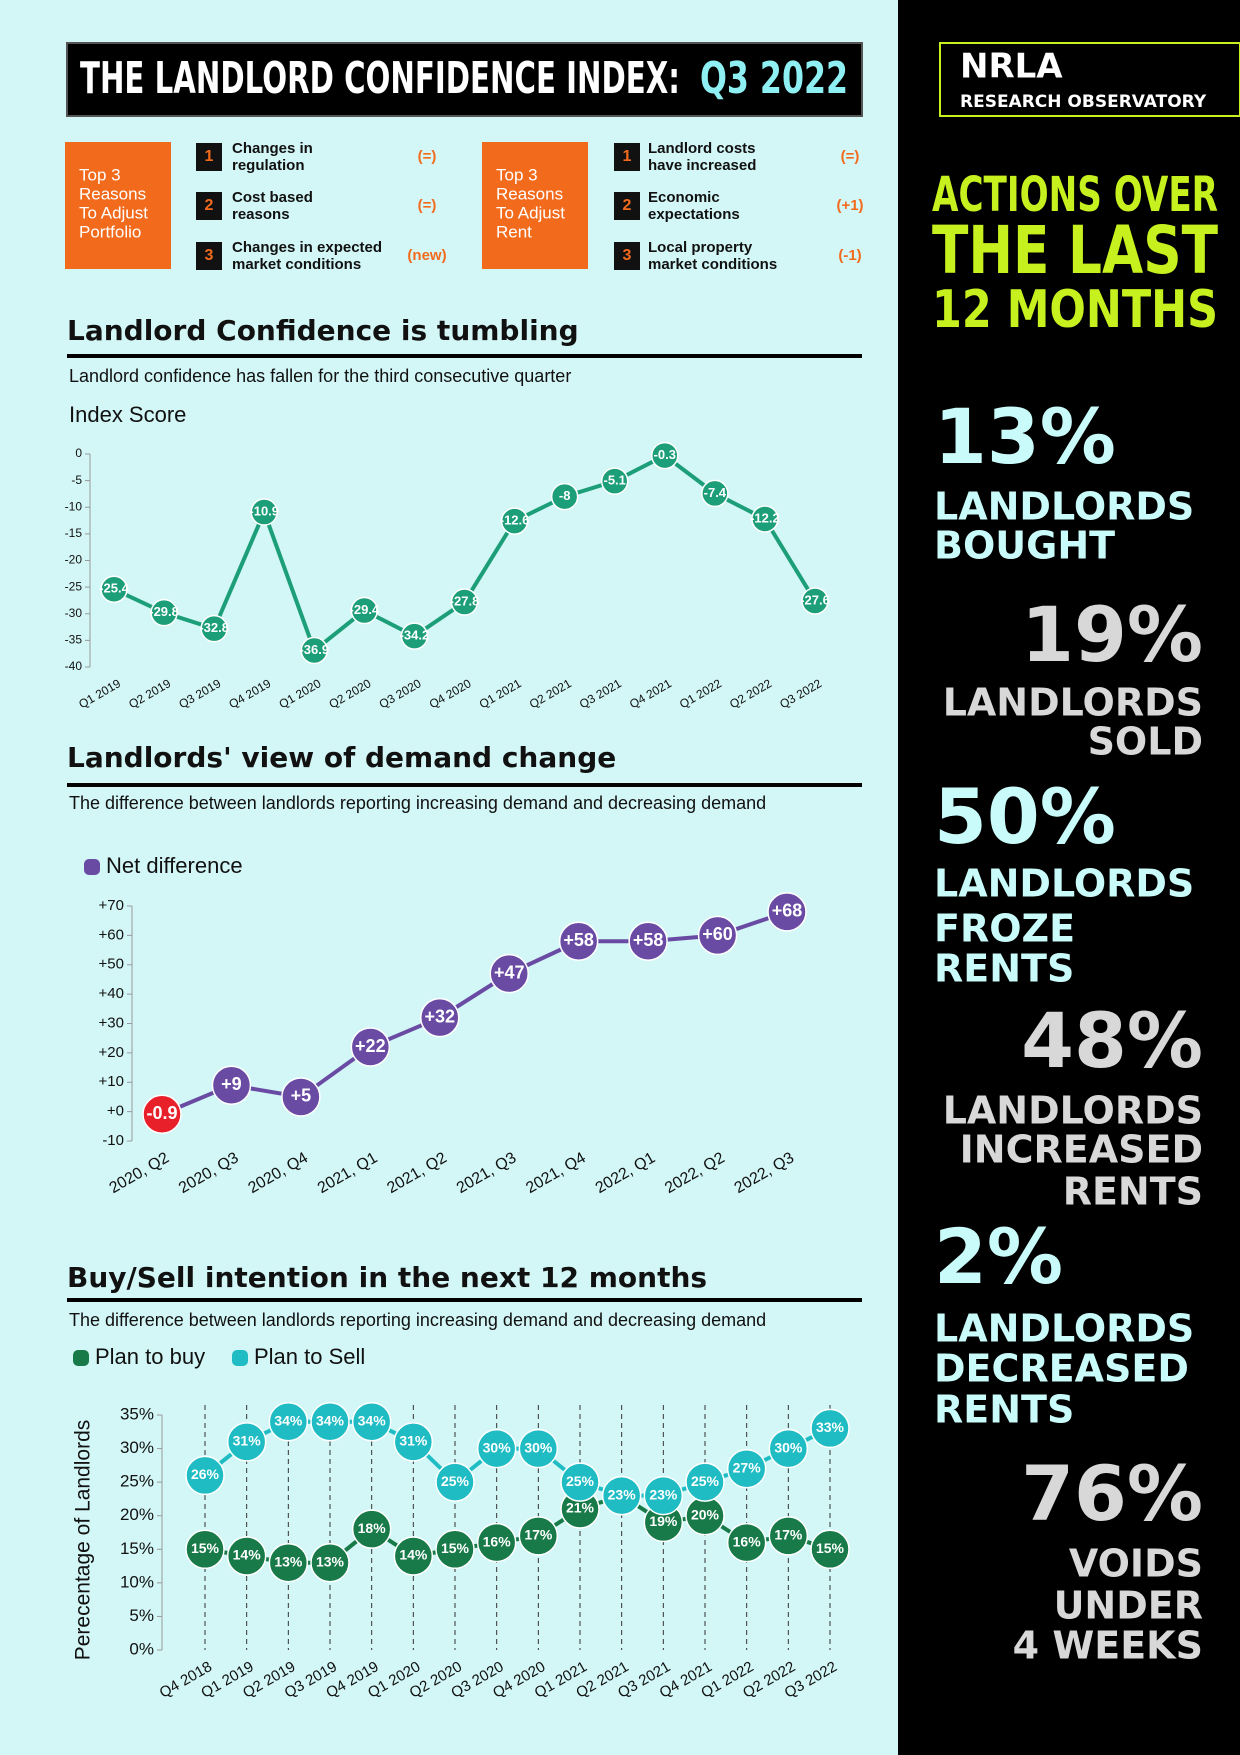  I want to click on reason-text: regulation, so click(268, 165).